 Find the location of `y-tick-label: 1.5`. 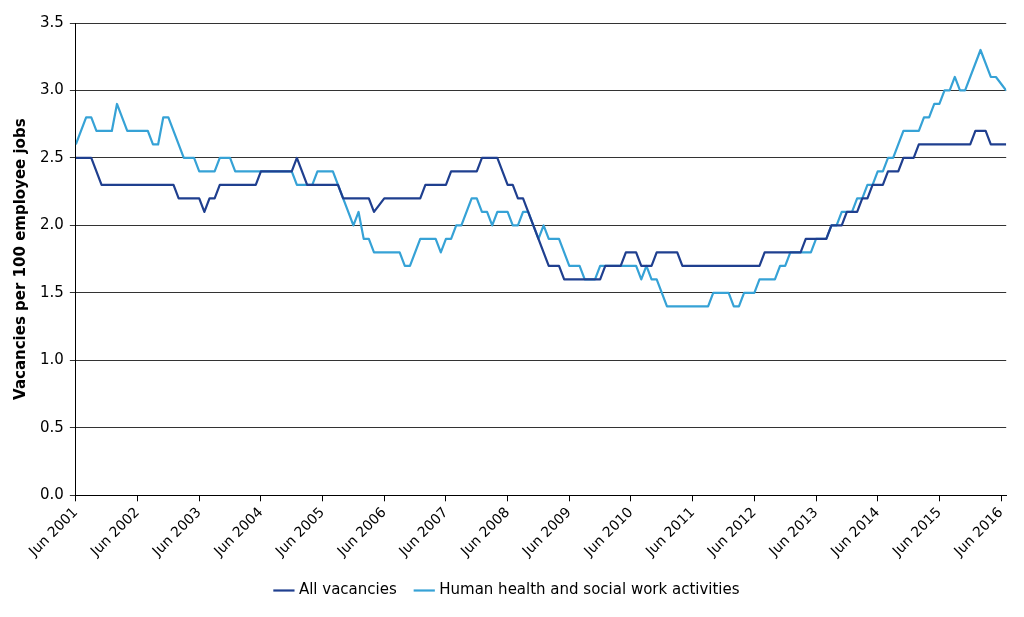

y-tick-label: 1.5 is located at coordinates (52, 291).